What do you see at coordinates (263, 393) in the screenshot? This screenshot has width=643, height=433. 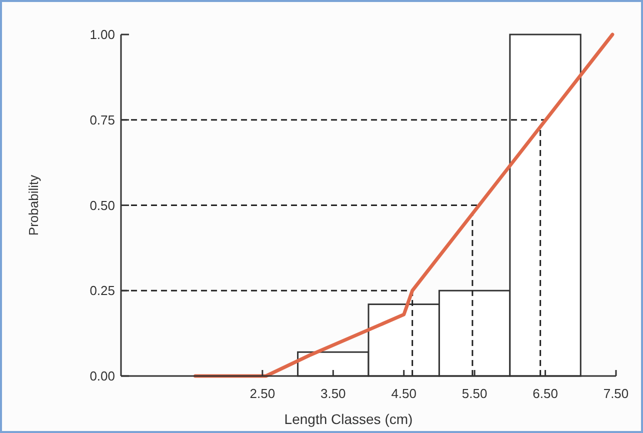 I see `x-tick-label: 2.50` at bounding box center [263, 393].